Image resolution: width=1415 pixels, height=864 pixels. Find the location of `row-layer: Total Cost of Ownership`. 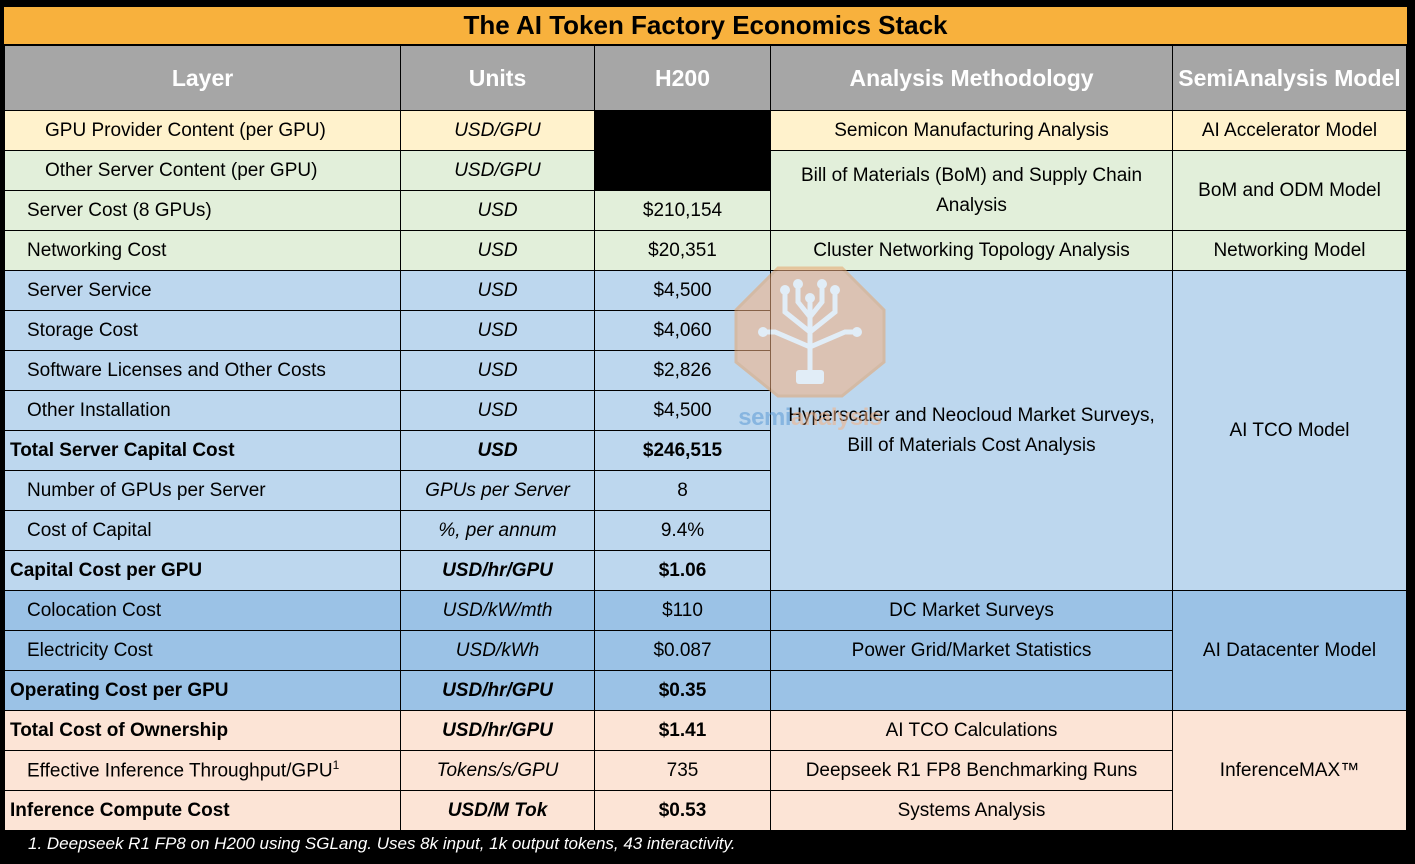

row-layer: Total Cost of Ownership is located at coordinates (202, 730).